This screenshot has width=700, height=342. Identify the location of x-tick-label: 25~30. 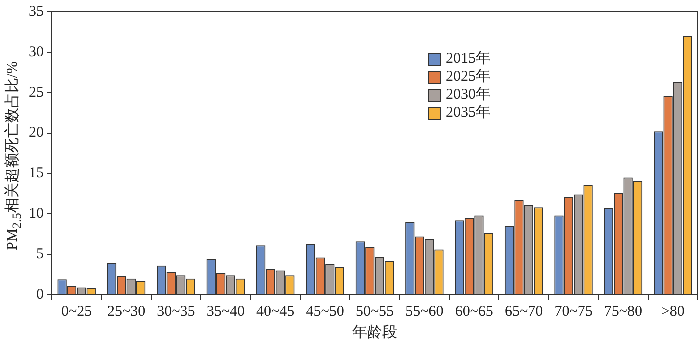
(126, 312).